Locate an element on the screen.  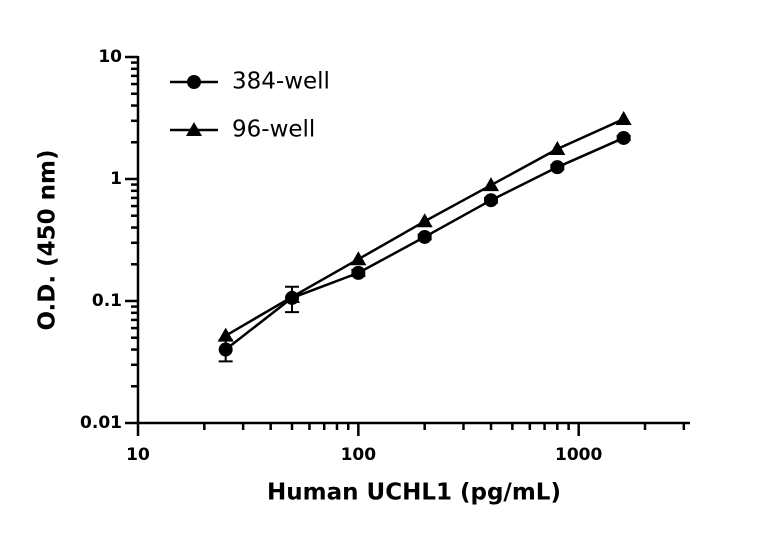
legend-label: 384-well is located at coordinates (281, 82).